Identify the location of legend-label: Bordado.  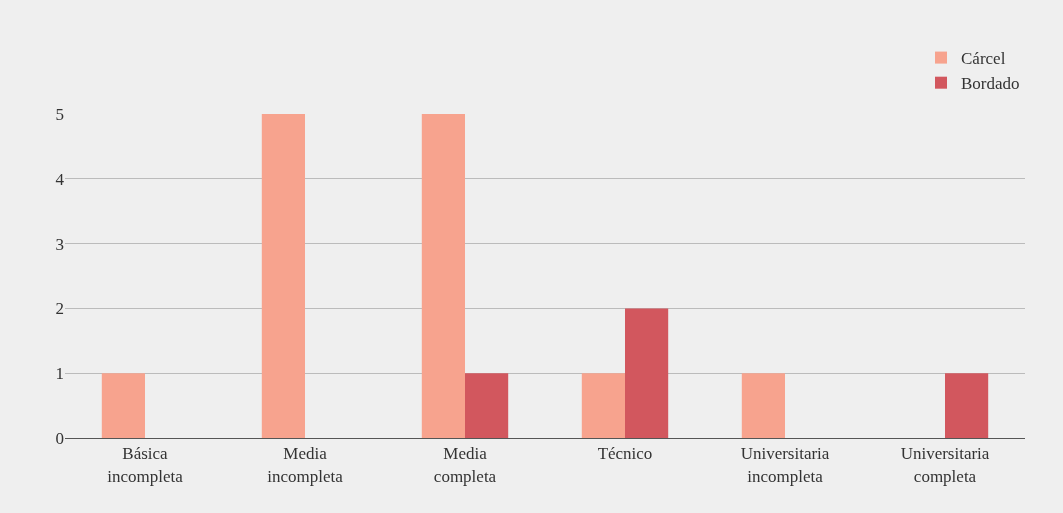
(990, 84).